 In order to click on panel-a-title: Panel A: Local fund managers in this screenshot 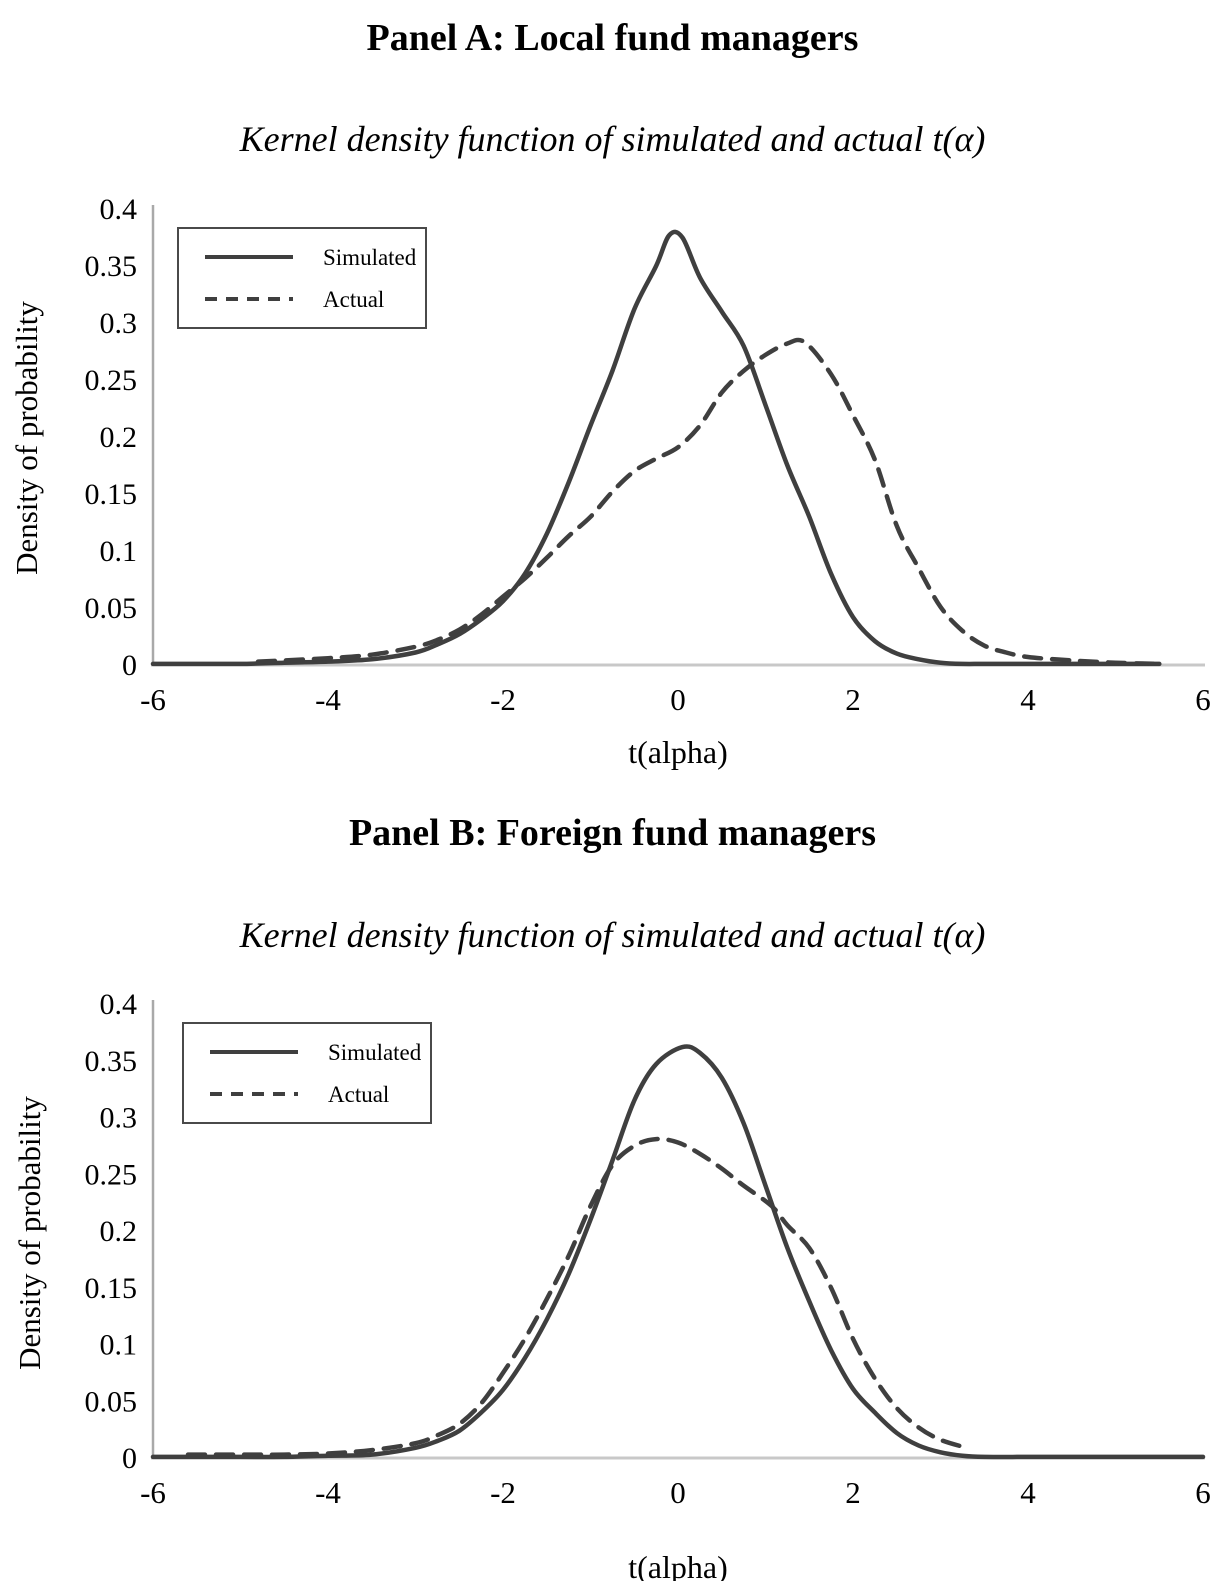, I will do `click(612, 38)`.